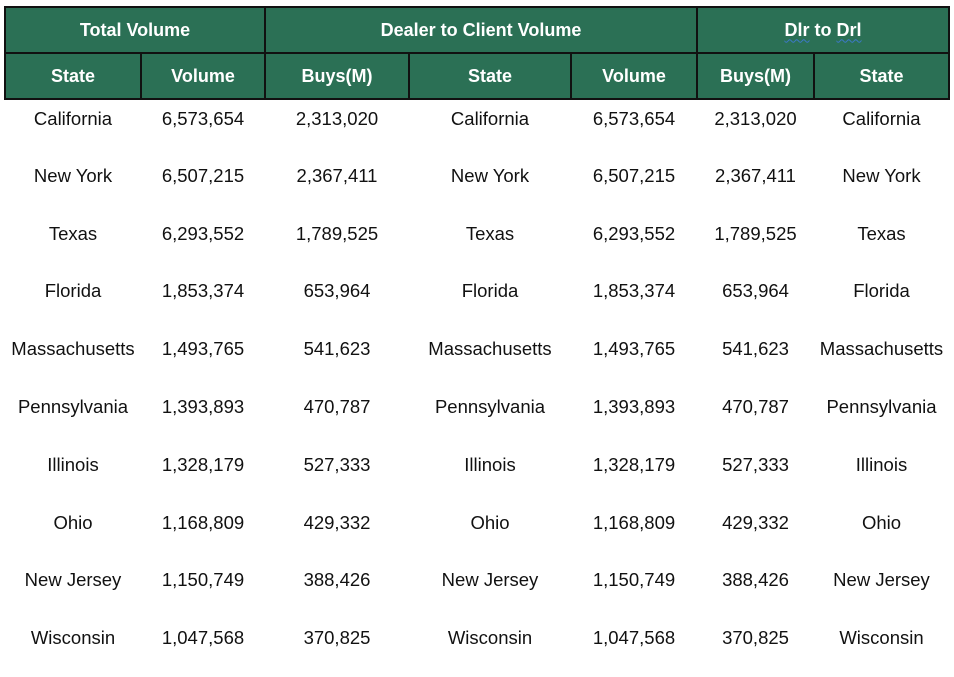 The image size is (954, 677). I want to click on group-header-dealer-to-client-volume: Dealer to Client Volume, so click(481, 30).